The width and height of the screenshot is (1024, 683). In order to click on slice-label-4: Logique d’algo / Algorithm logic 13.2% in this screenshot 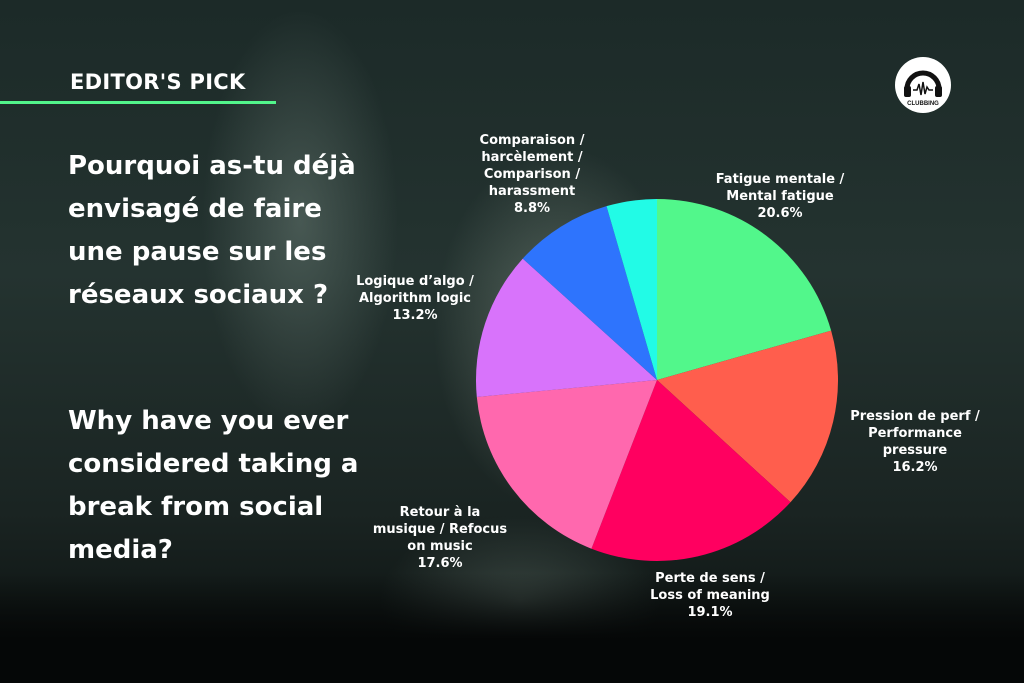, I will do `click(415, 298)`.